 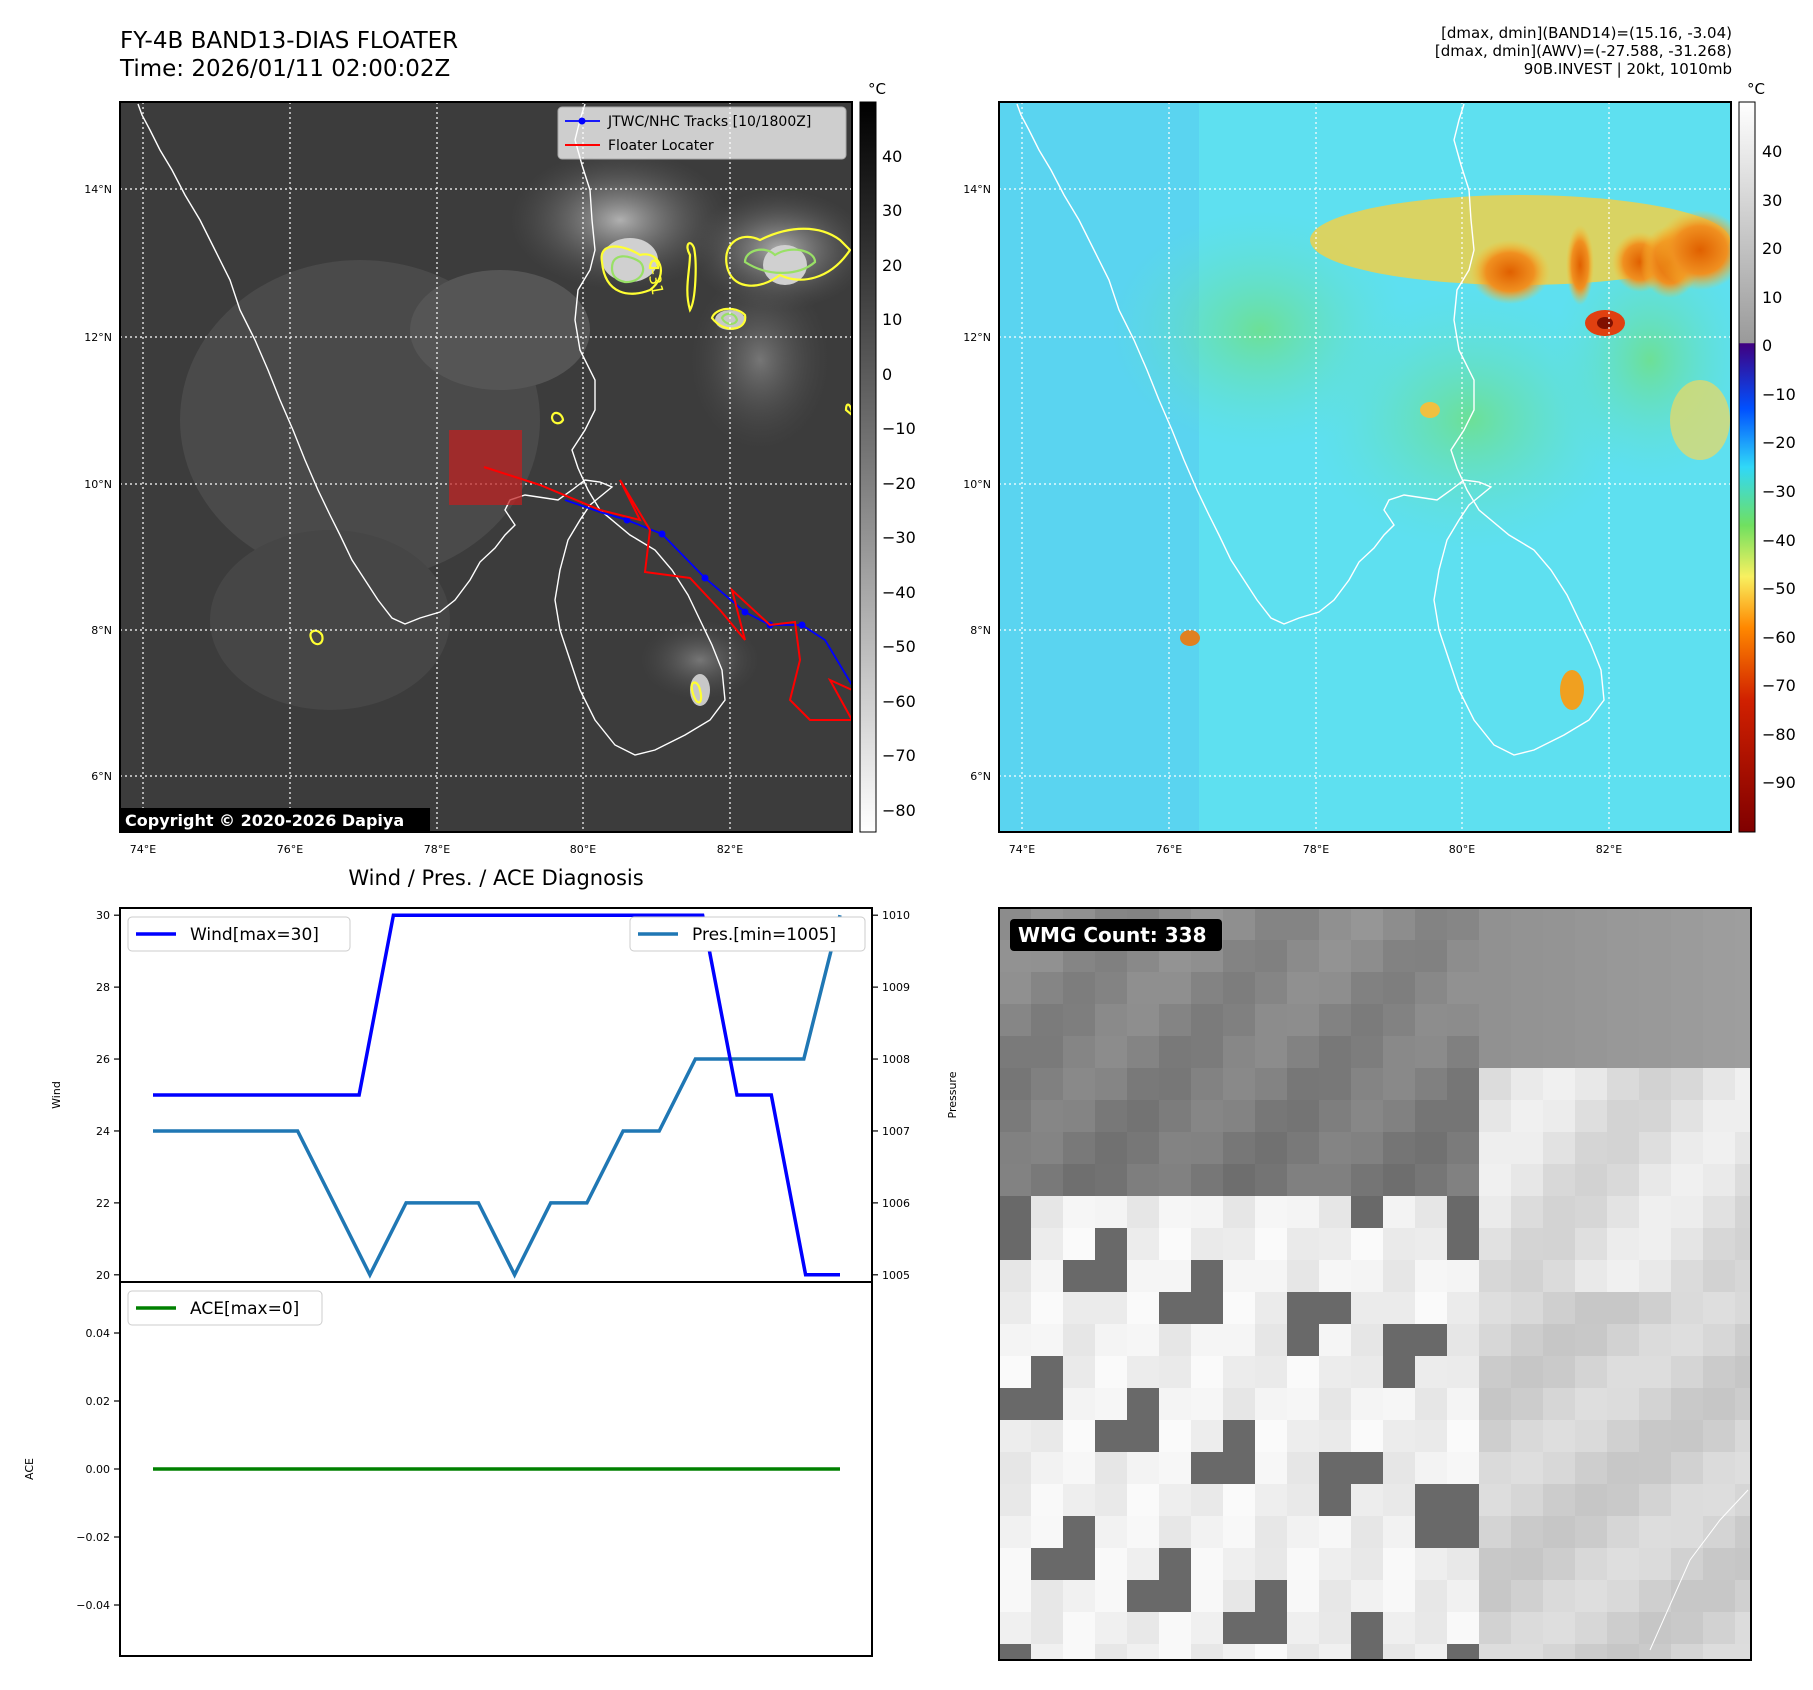 What do you see at coordinates (1779, 394) in the screenshot?
I see `wv-cbar-tick: −10` at bounding box center [1779, 394].